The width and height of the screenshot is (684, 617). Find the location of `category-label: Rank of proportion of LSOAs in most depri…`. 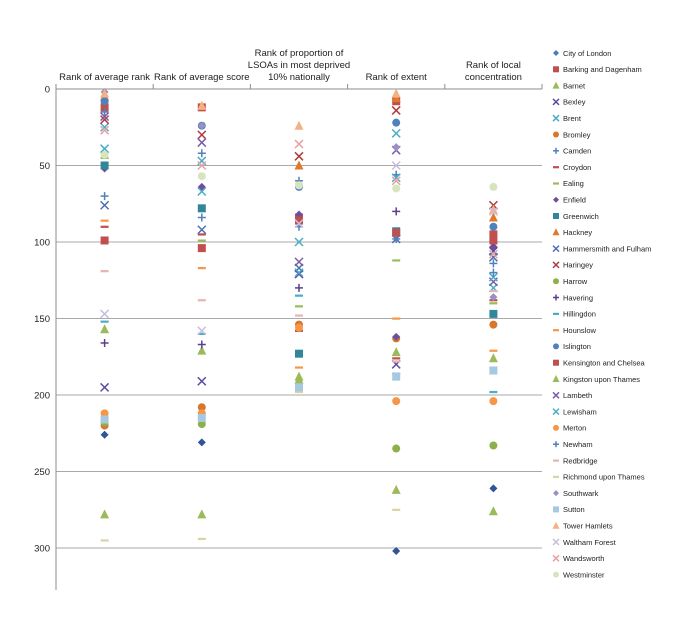

category-label: Rank of proportion of LSOAs in most depri… is located at coordinates (299, 65).